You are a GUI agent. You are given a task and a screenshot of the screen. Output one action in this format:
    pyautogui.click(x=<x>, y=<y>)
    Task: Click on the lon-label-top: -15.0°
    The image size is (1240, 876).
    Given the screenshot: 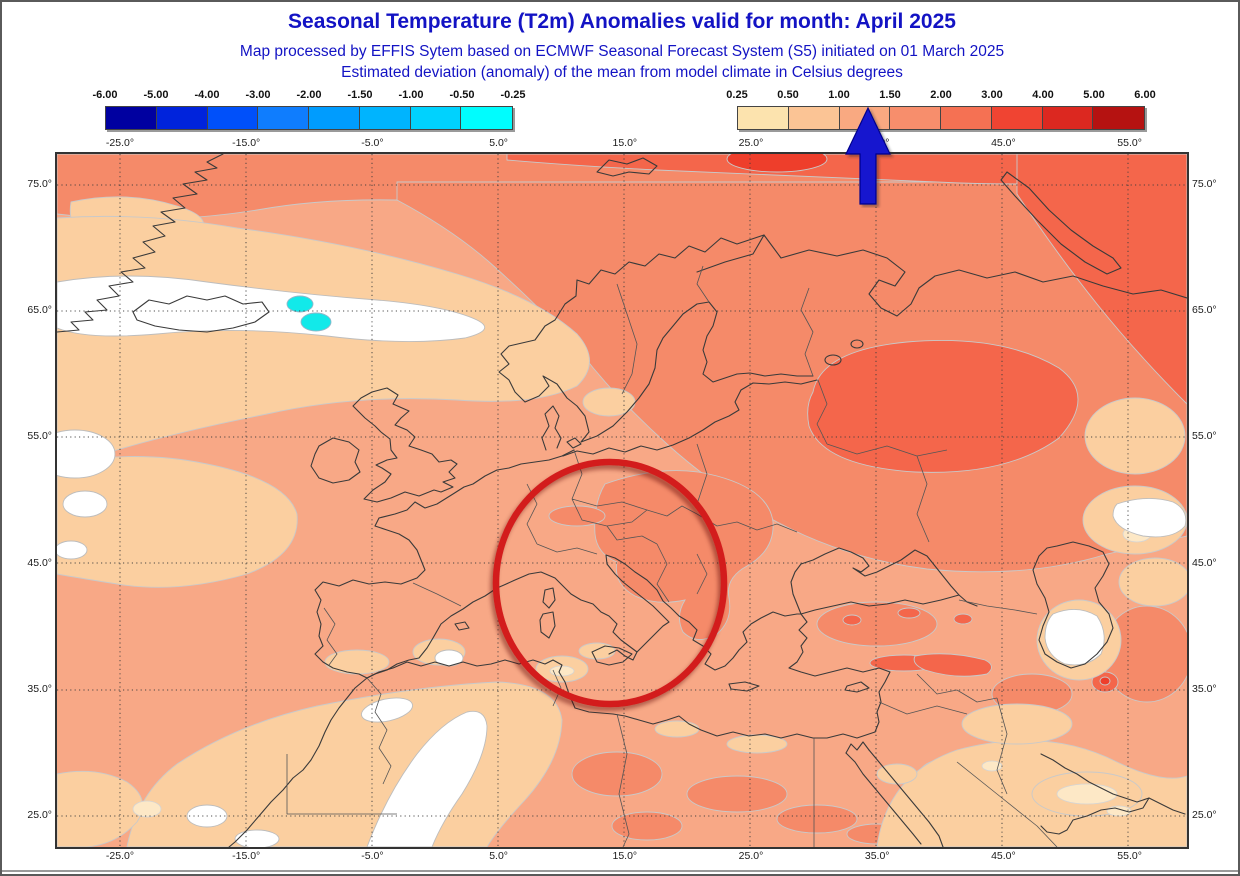 What is the action you would take?
    pyautogui.click(x=246, y=143)
    